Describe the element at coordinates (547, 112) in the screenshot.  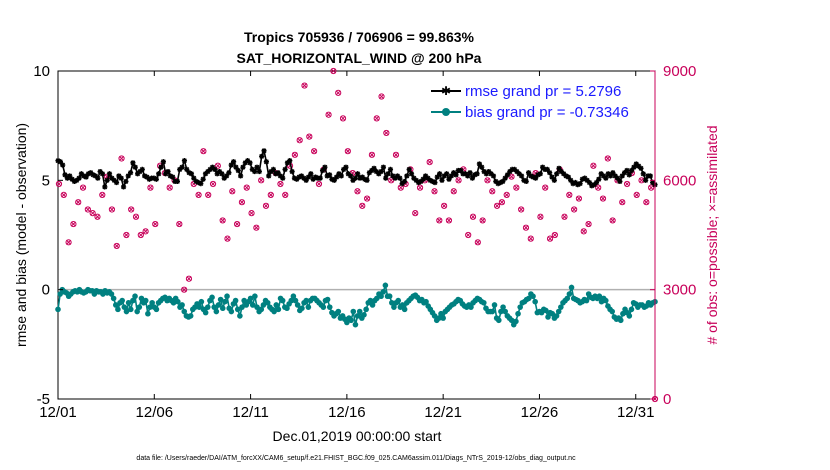
I see `legend-bias-label: bias grand pr = -0.73346` at that location.